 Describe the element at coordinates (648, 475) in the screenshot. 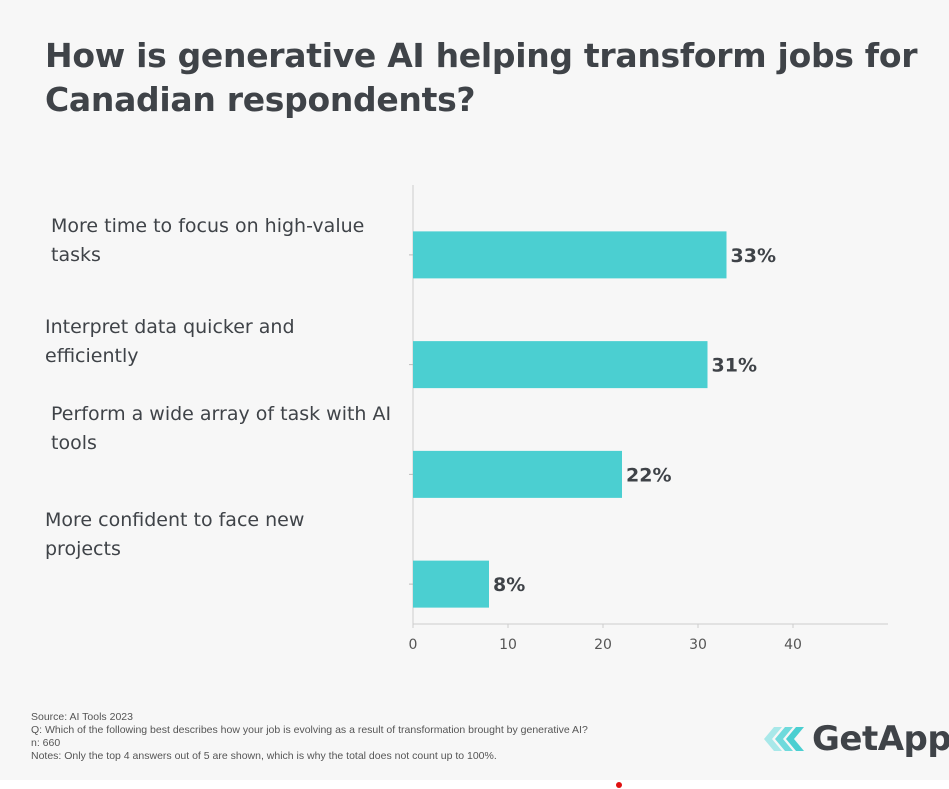

I see `data-label: 22%` at that location.